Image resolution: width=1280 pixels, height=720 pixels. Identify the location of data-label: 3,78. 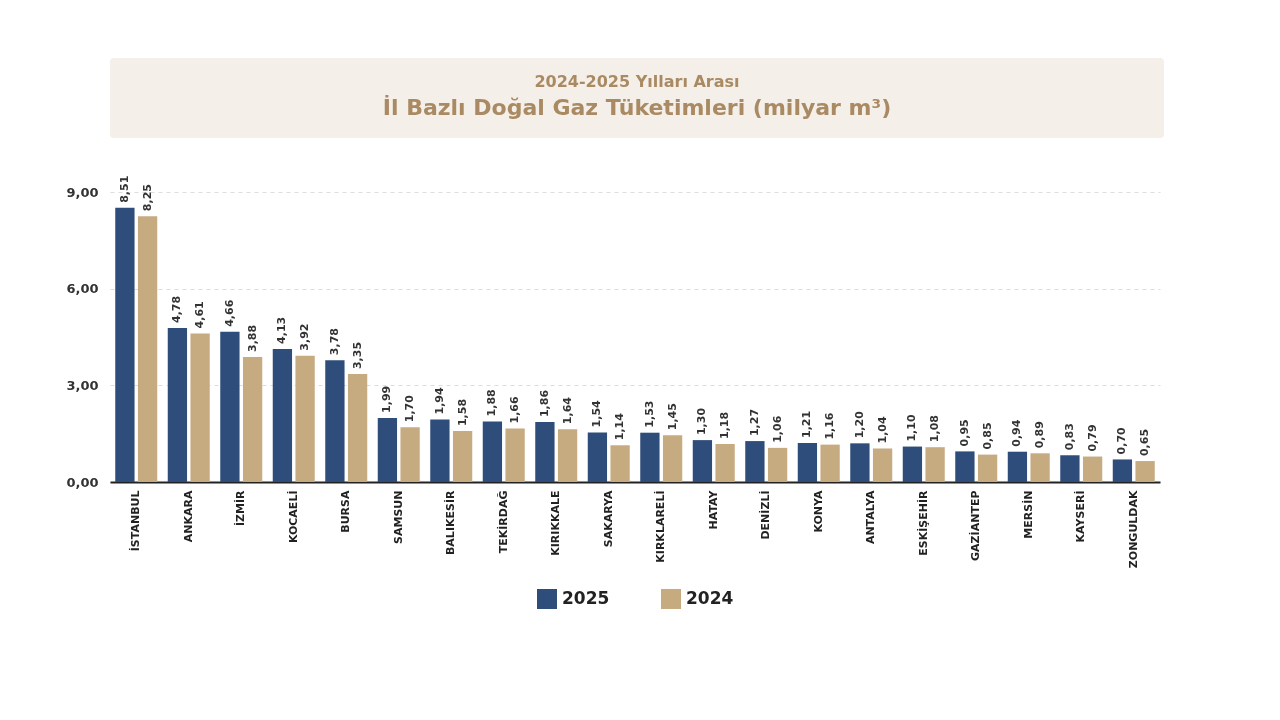
(334, 342).